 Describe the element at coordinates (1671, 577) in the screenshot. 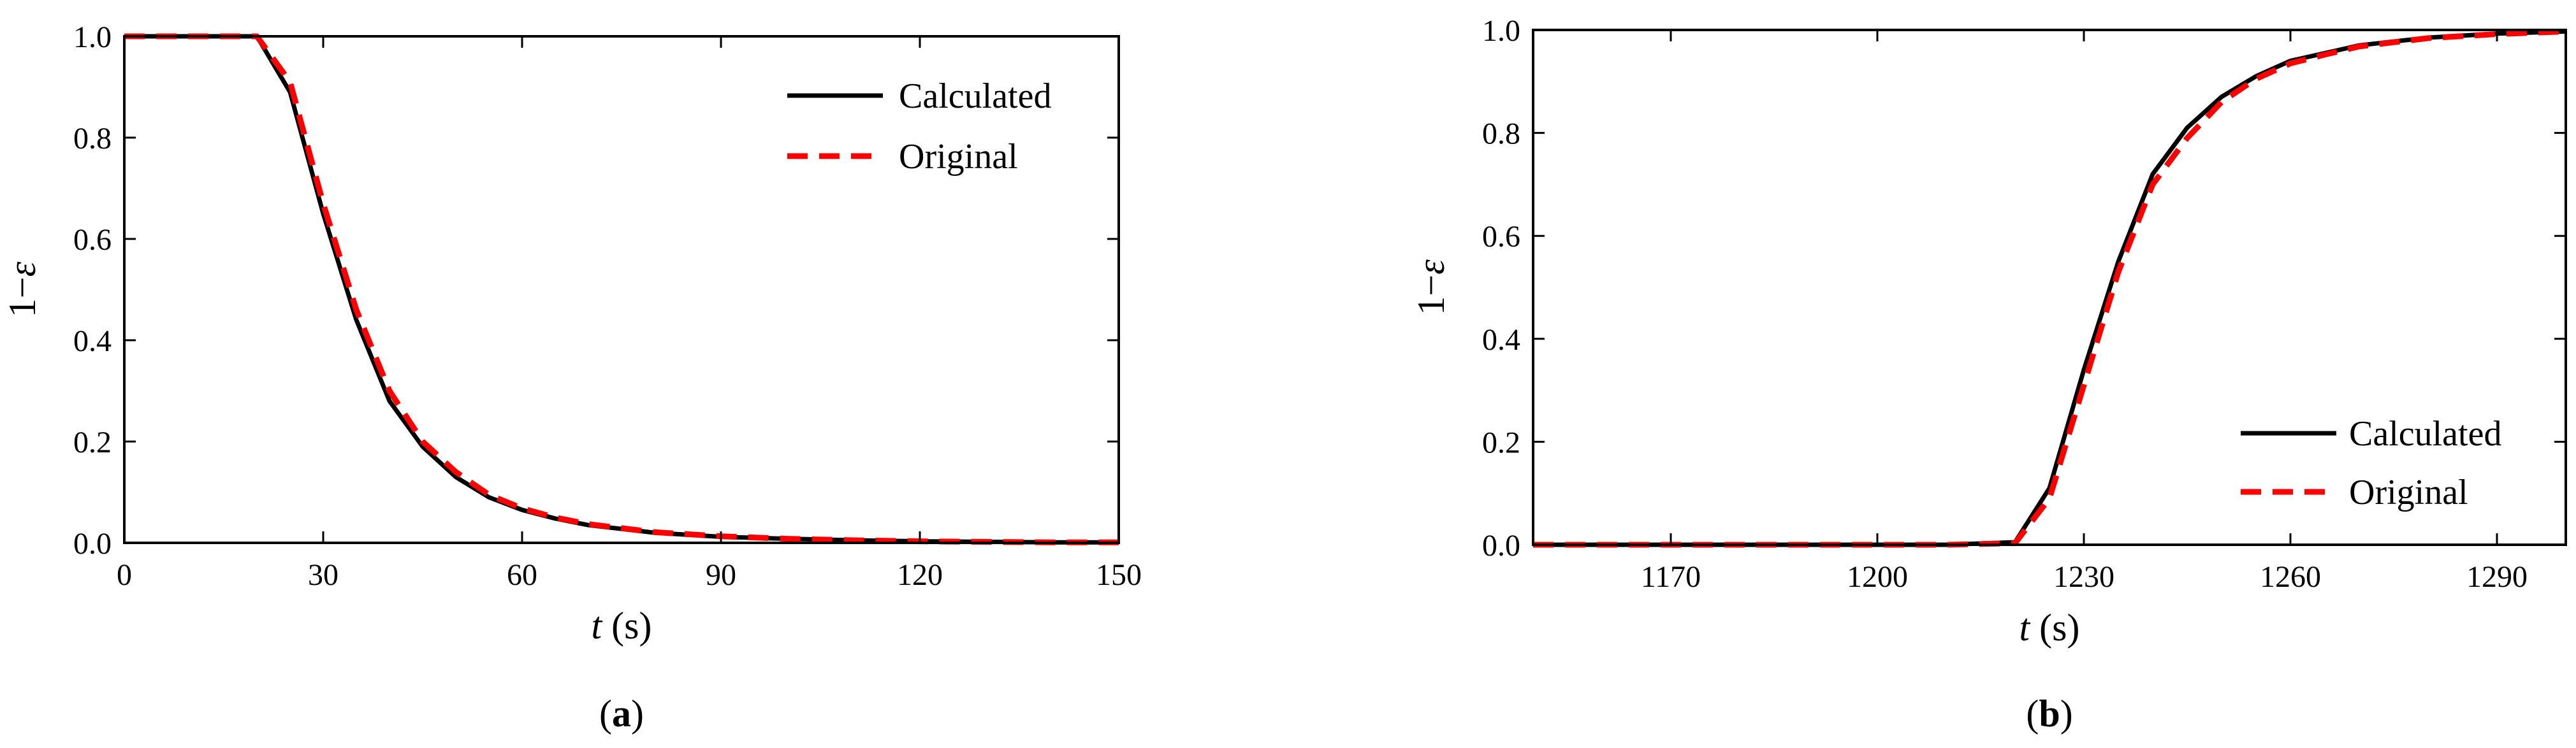

I see `x-tick-label: 1170` at that location.